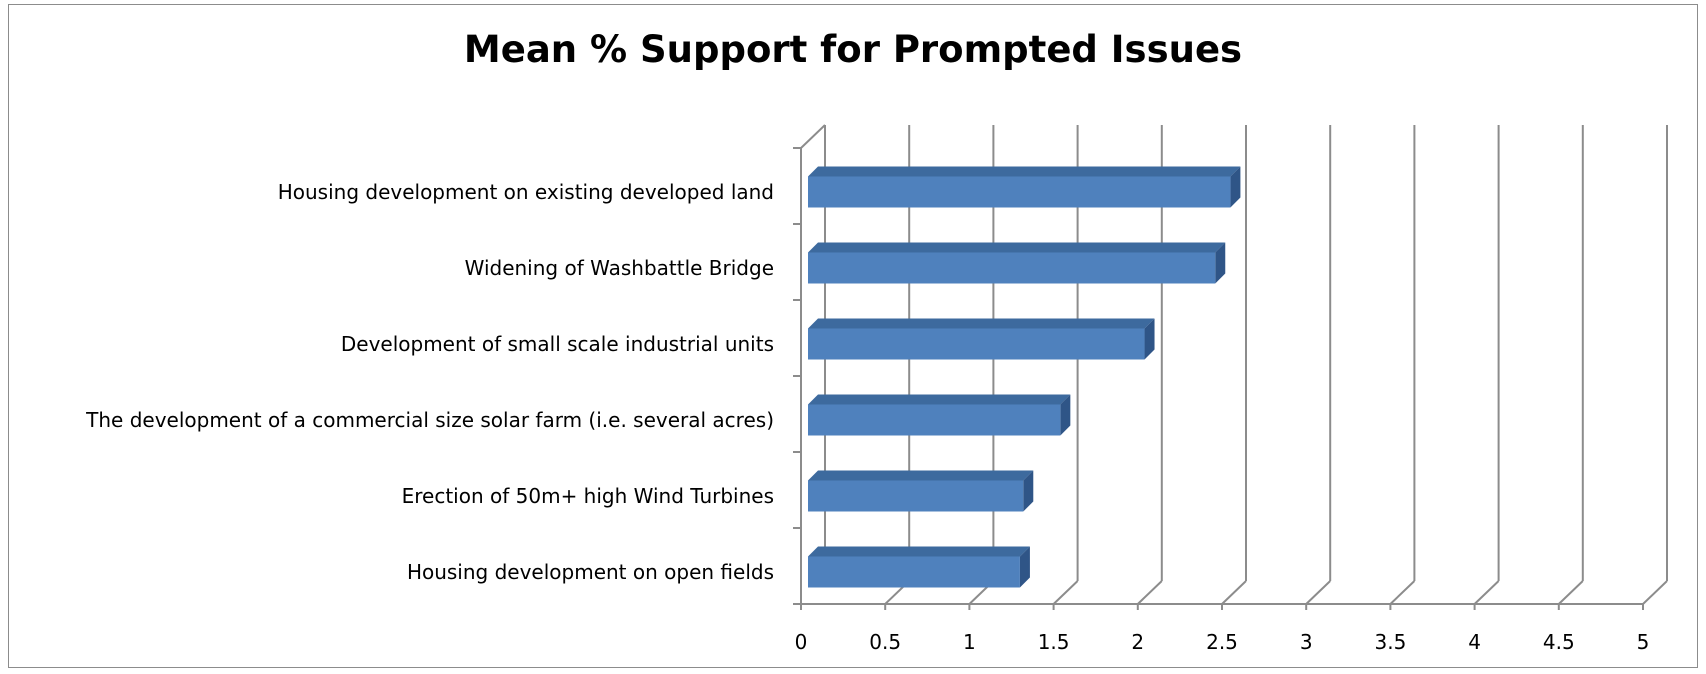  Describe the element at coordinates (1306, 642) in the screenshot. I see `x-tick-label: 3` at that location.